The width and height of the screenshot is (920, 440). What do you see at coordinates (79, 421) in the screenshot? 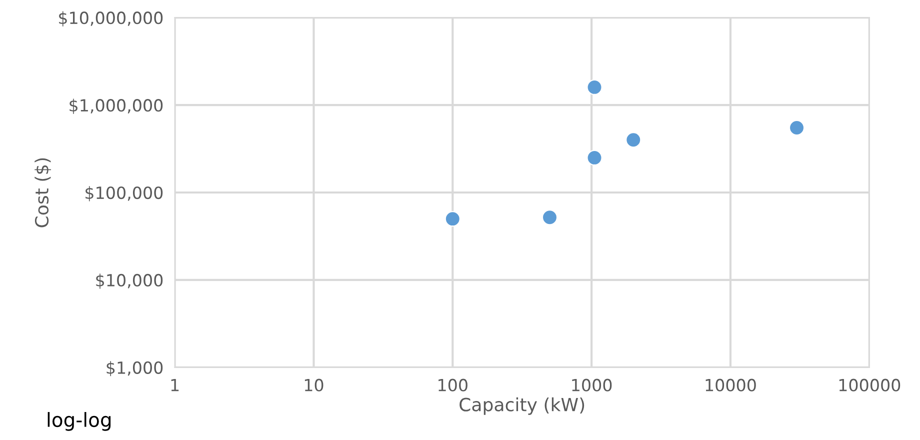
I see `text: log-log` at bounding box center [79, 421].